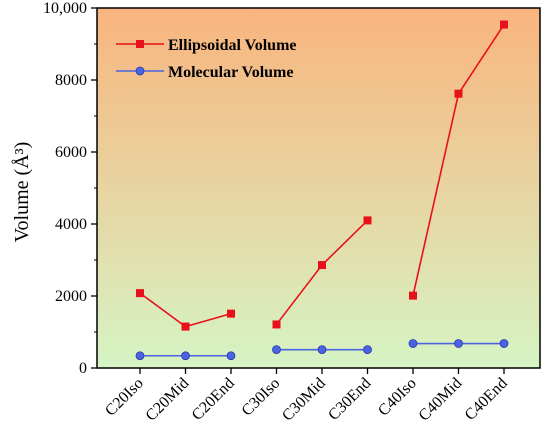 The width and height of the screenshot is (550, 441). Describe the element at coordinates (261, 397) in the screenshot. I see `x-tick-label: C30Iso` at that location.